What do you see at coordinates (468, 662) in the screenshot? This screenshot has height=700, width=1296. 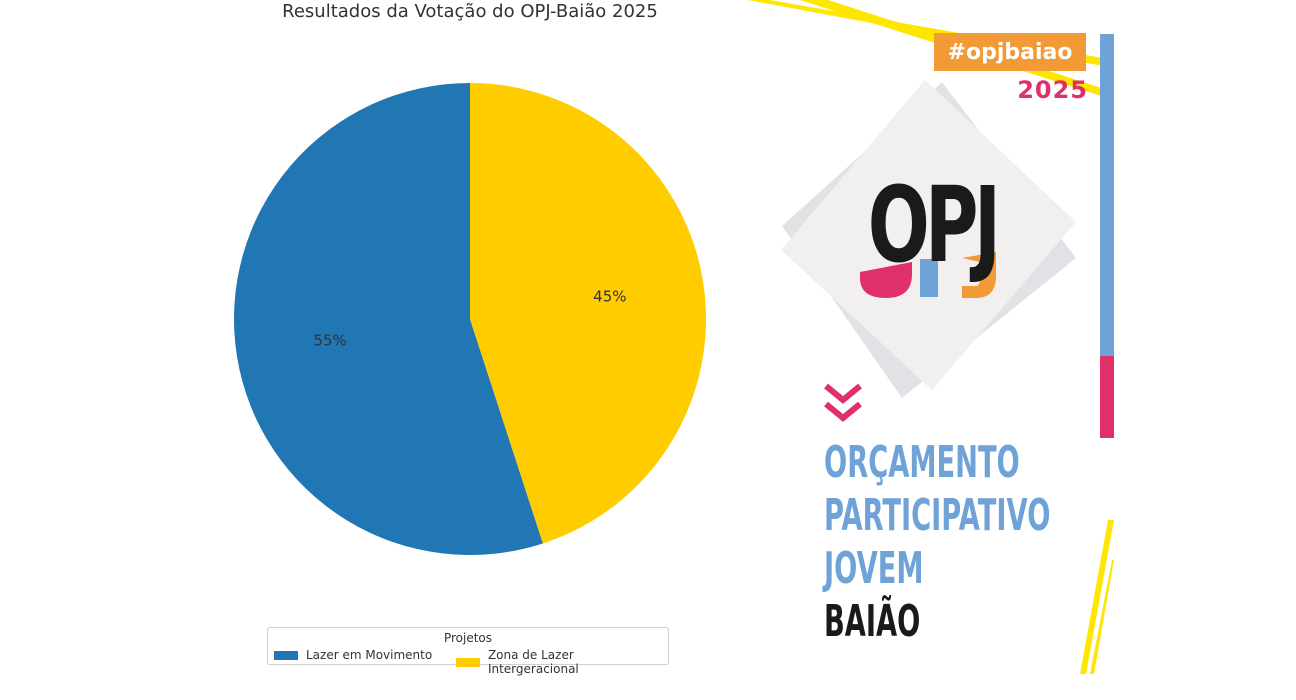 I see `legend-swatch-zona-de-lazer-intergeracional` at bounding box center [468, 662].